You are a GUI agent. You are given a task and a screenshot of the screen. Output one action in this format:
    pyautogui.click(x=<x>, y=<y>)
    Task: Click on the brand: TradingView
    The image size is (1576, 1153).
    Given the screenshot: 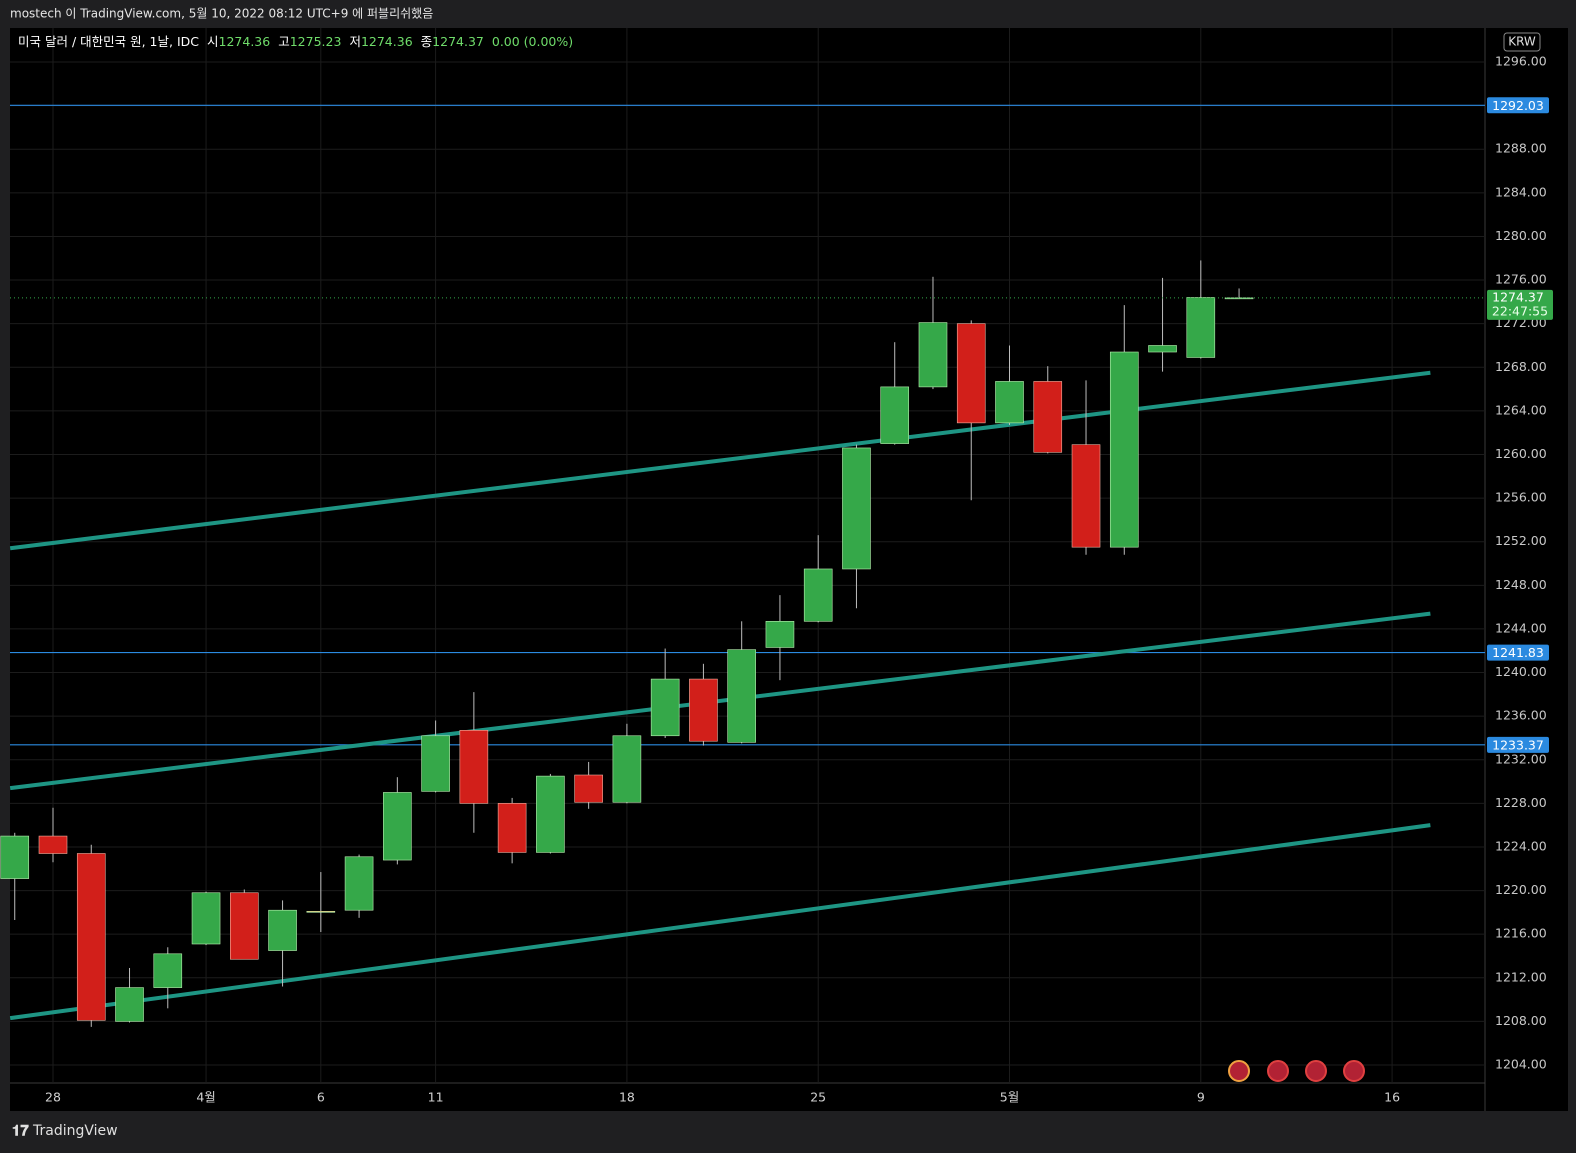 What is the action you would take?
    pyautogui.click(x=75, y=1131)
    